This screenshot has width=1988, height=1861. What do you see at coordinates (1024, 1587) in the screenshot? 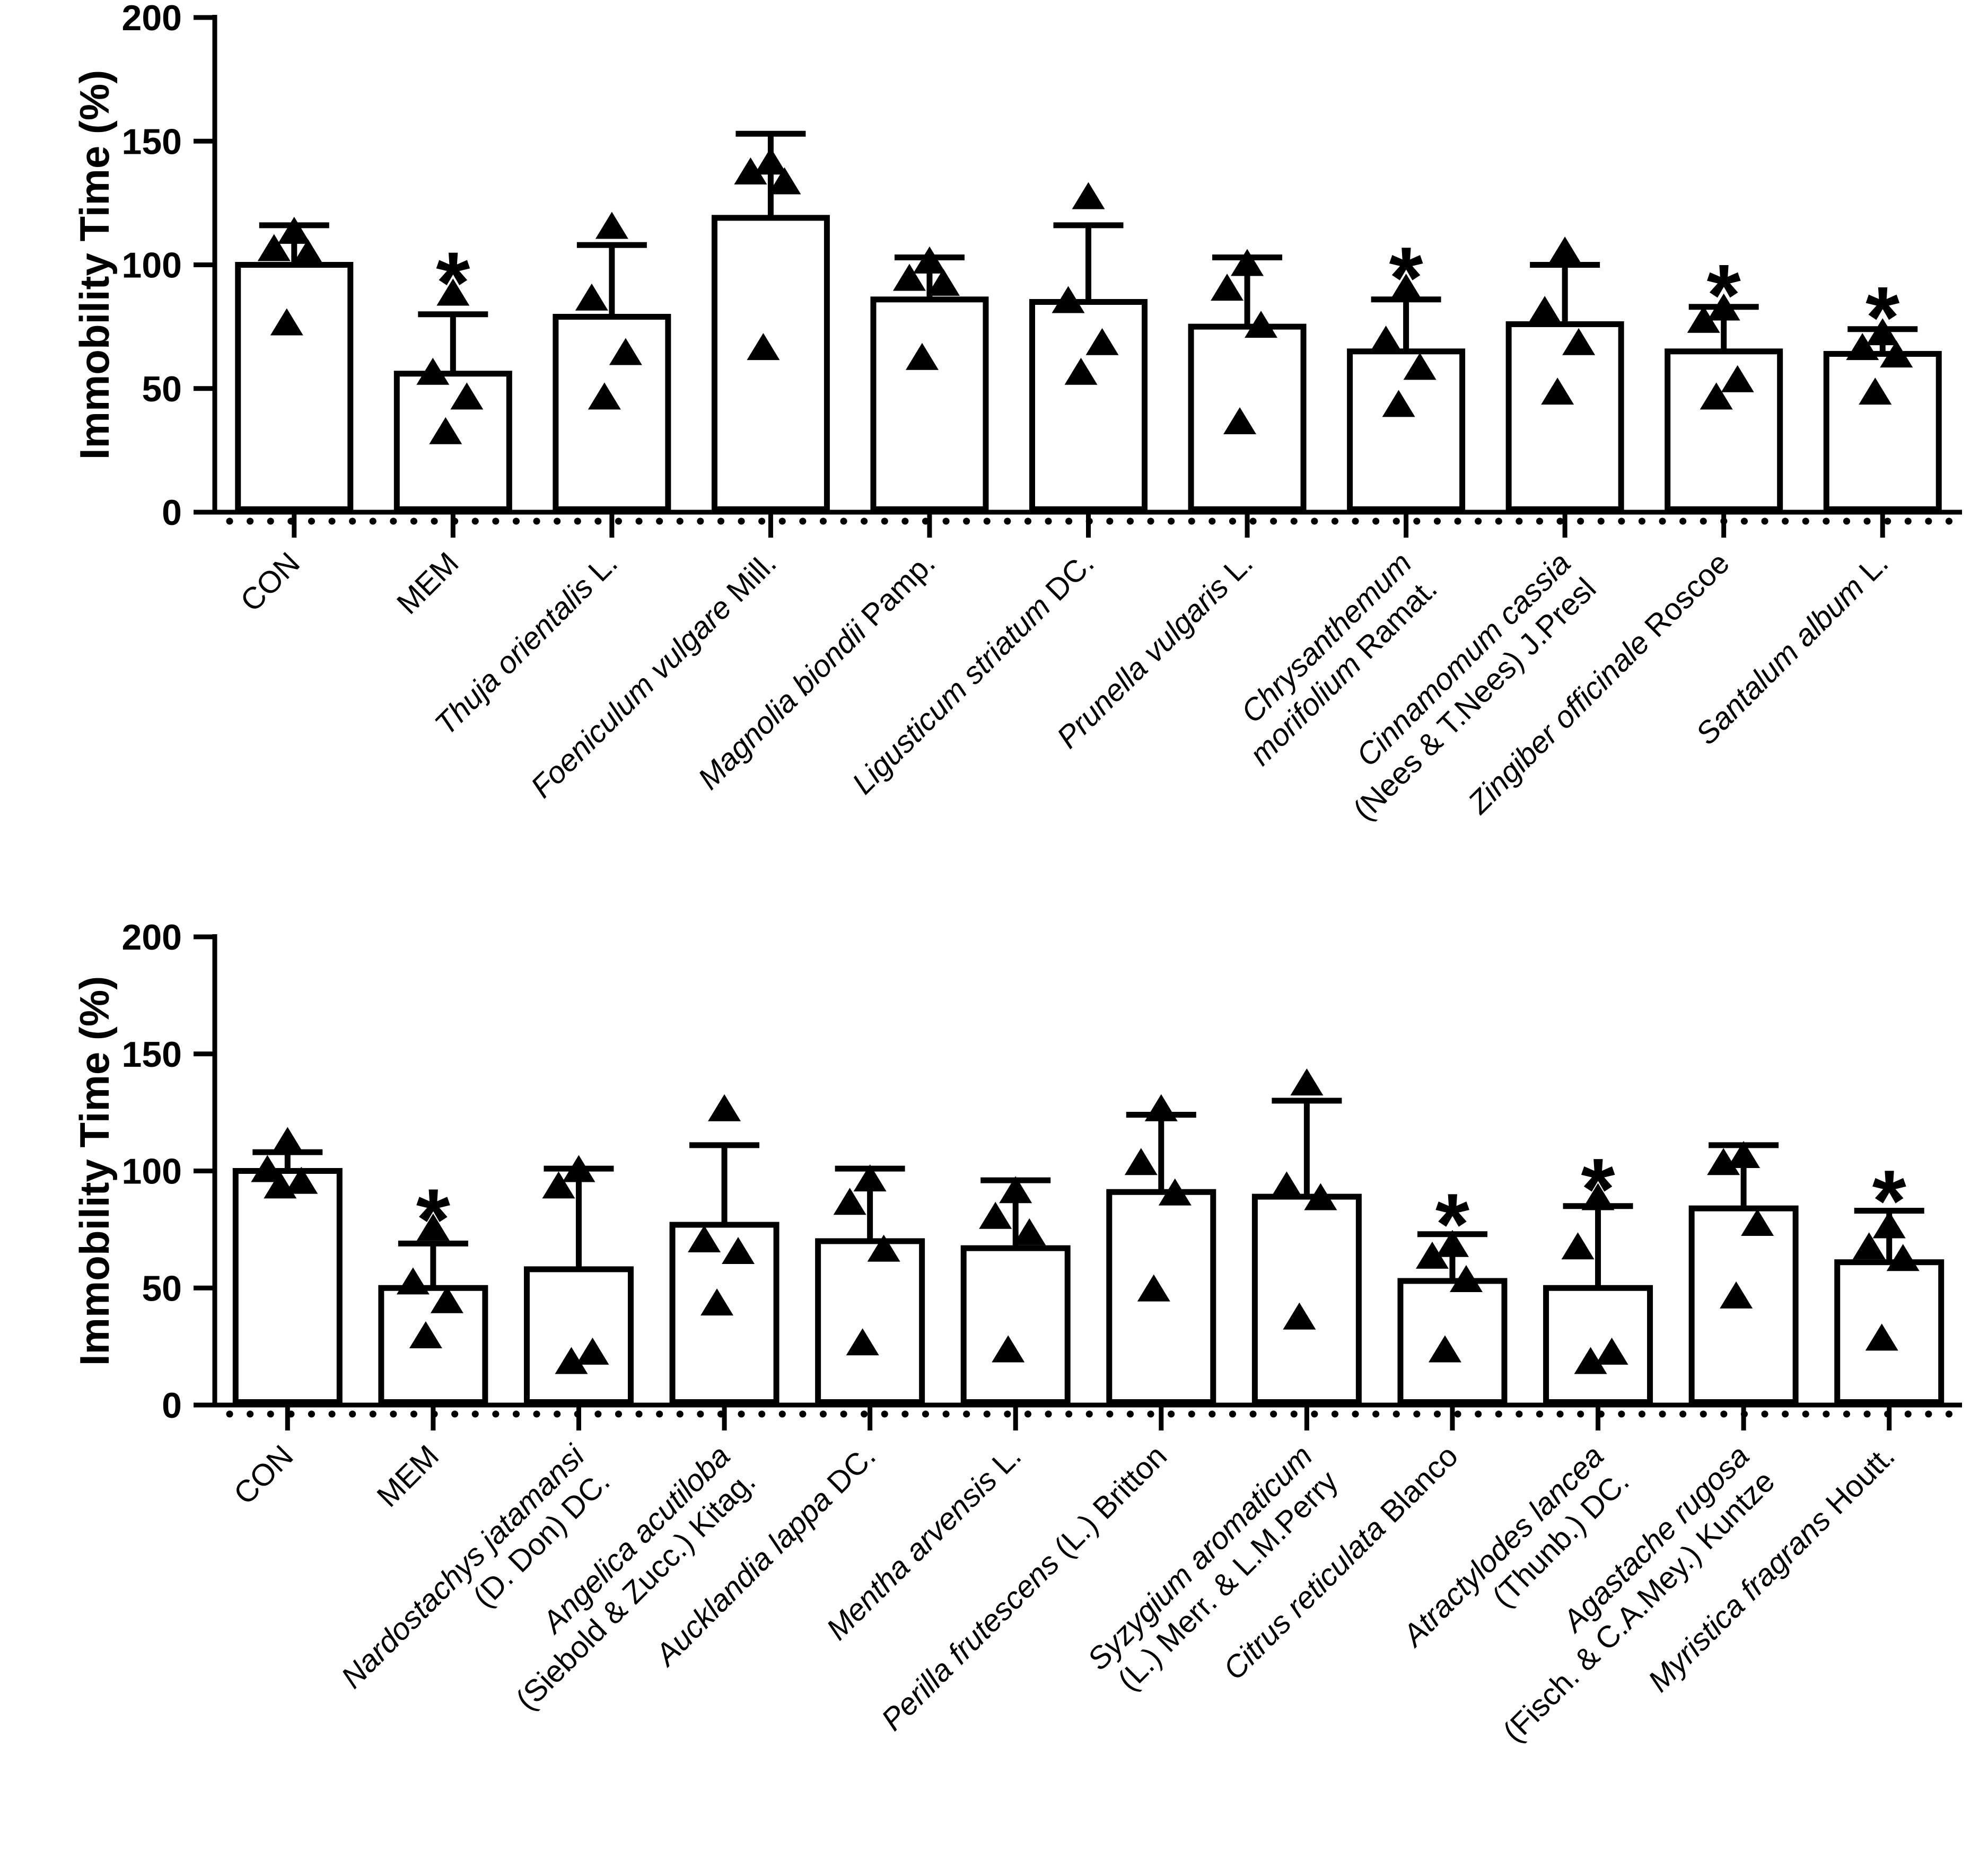
I see `x-category-label: Perilla frutescens (L.) Britton` at bounding box center [1024, 1587].